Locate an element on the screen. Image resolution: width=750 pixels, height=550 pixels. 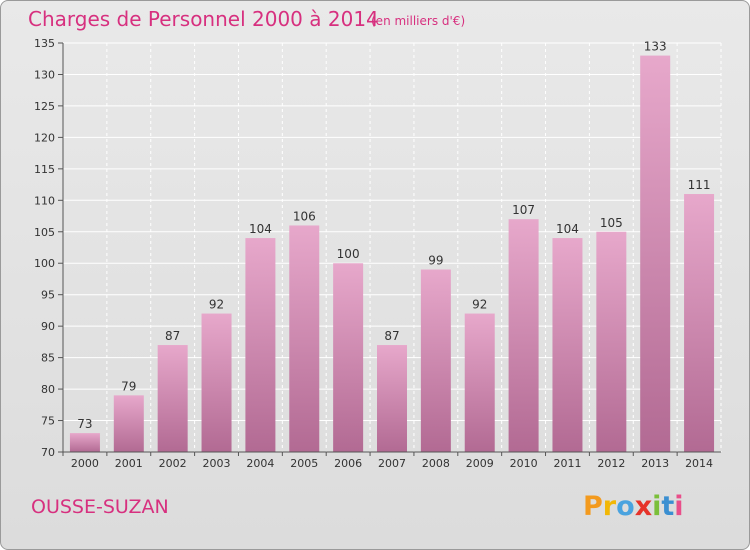
y-tick-label: 125 is located at coordinates (44, 106).